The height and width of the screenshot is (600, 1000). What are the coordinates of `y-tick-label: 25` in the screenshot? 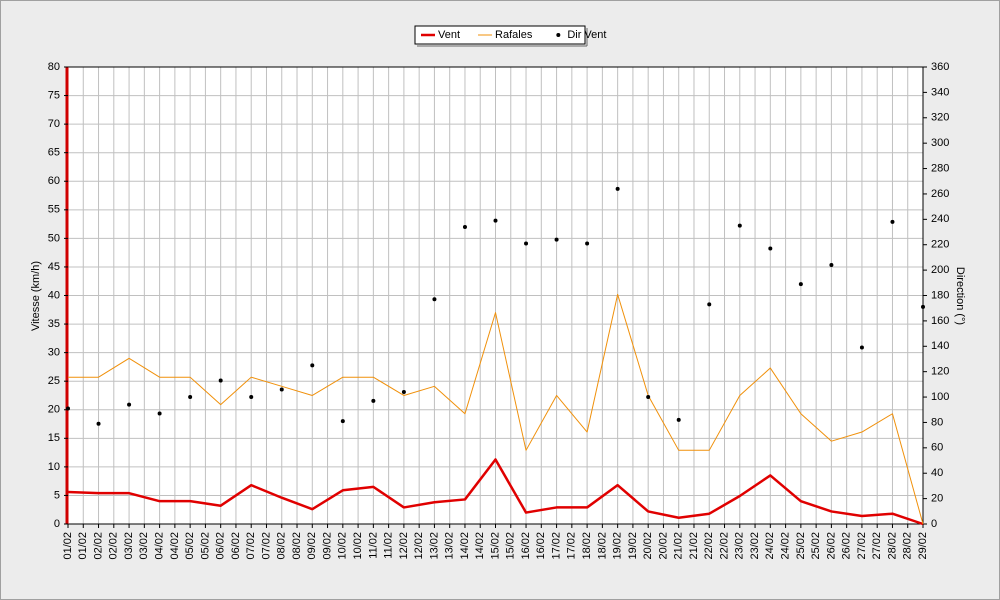 It's located at (54, 381).